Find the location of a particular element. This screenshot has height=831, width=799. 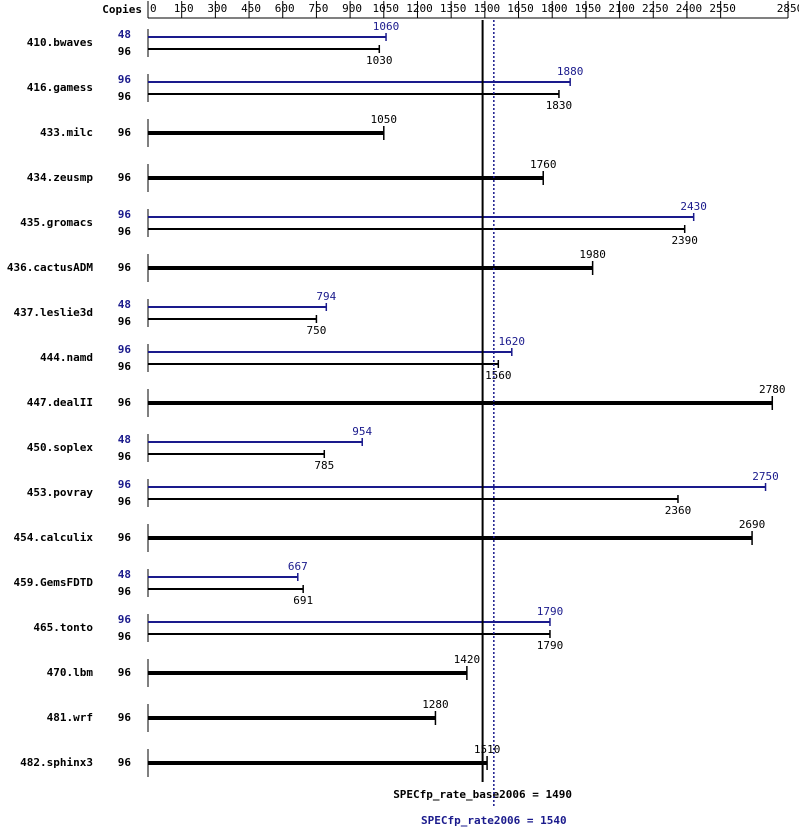

base-value-label: 1830 is located at coordinates (559, 105).